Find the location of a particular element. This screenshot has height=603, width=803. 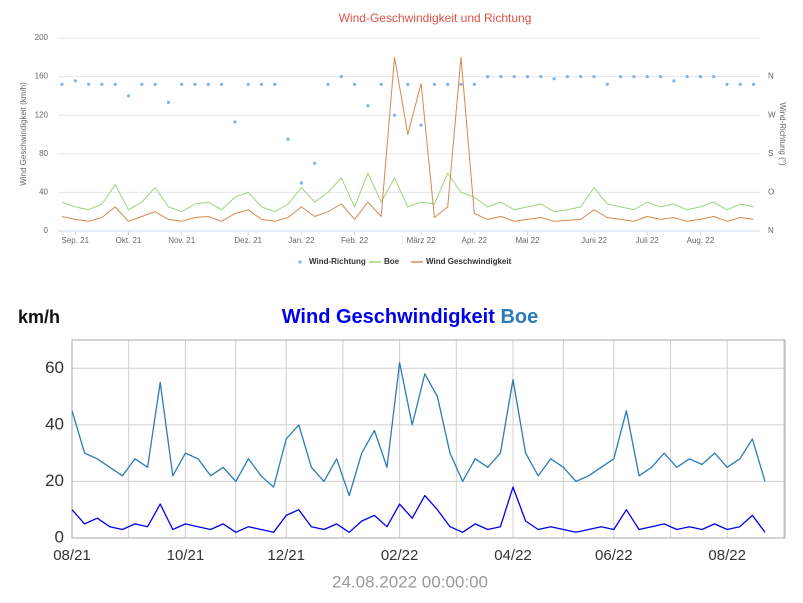

y2-tick-label: W is located at coordinates (772, 114).